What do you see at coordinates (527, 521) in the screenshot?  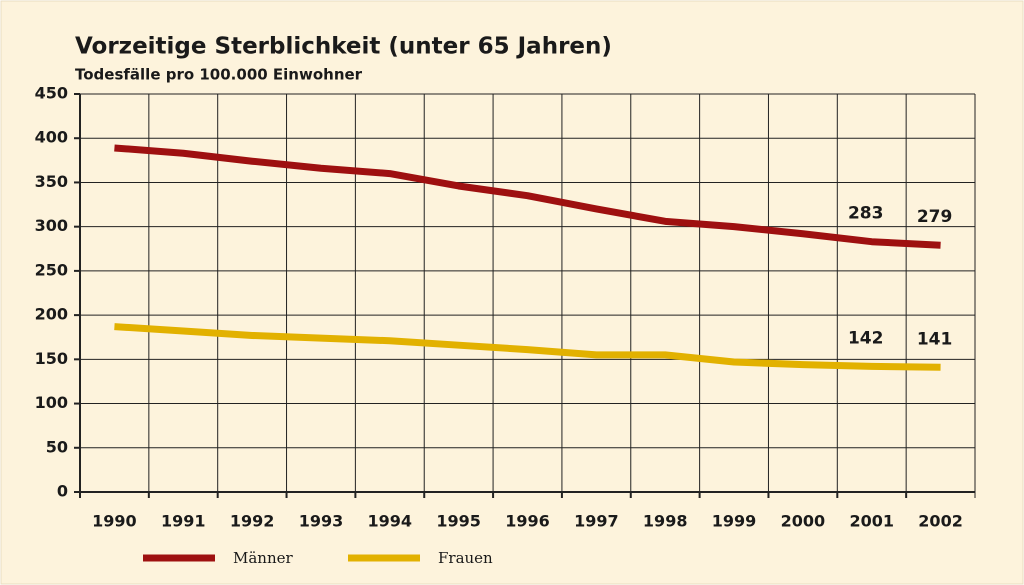 I see `x-tick-label: 1996` at bounding box center [527, 521].